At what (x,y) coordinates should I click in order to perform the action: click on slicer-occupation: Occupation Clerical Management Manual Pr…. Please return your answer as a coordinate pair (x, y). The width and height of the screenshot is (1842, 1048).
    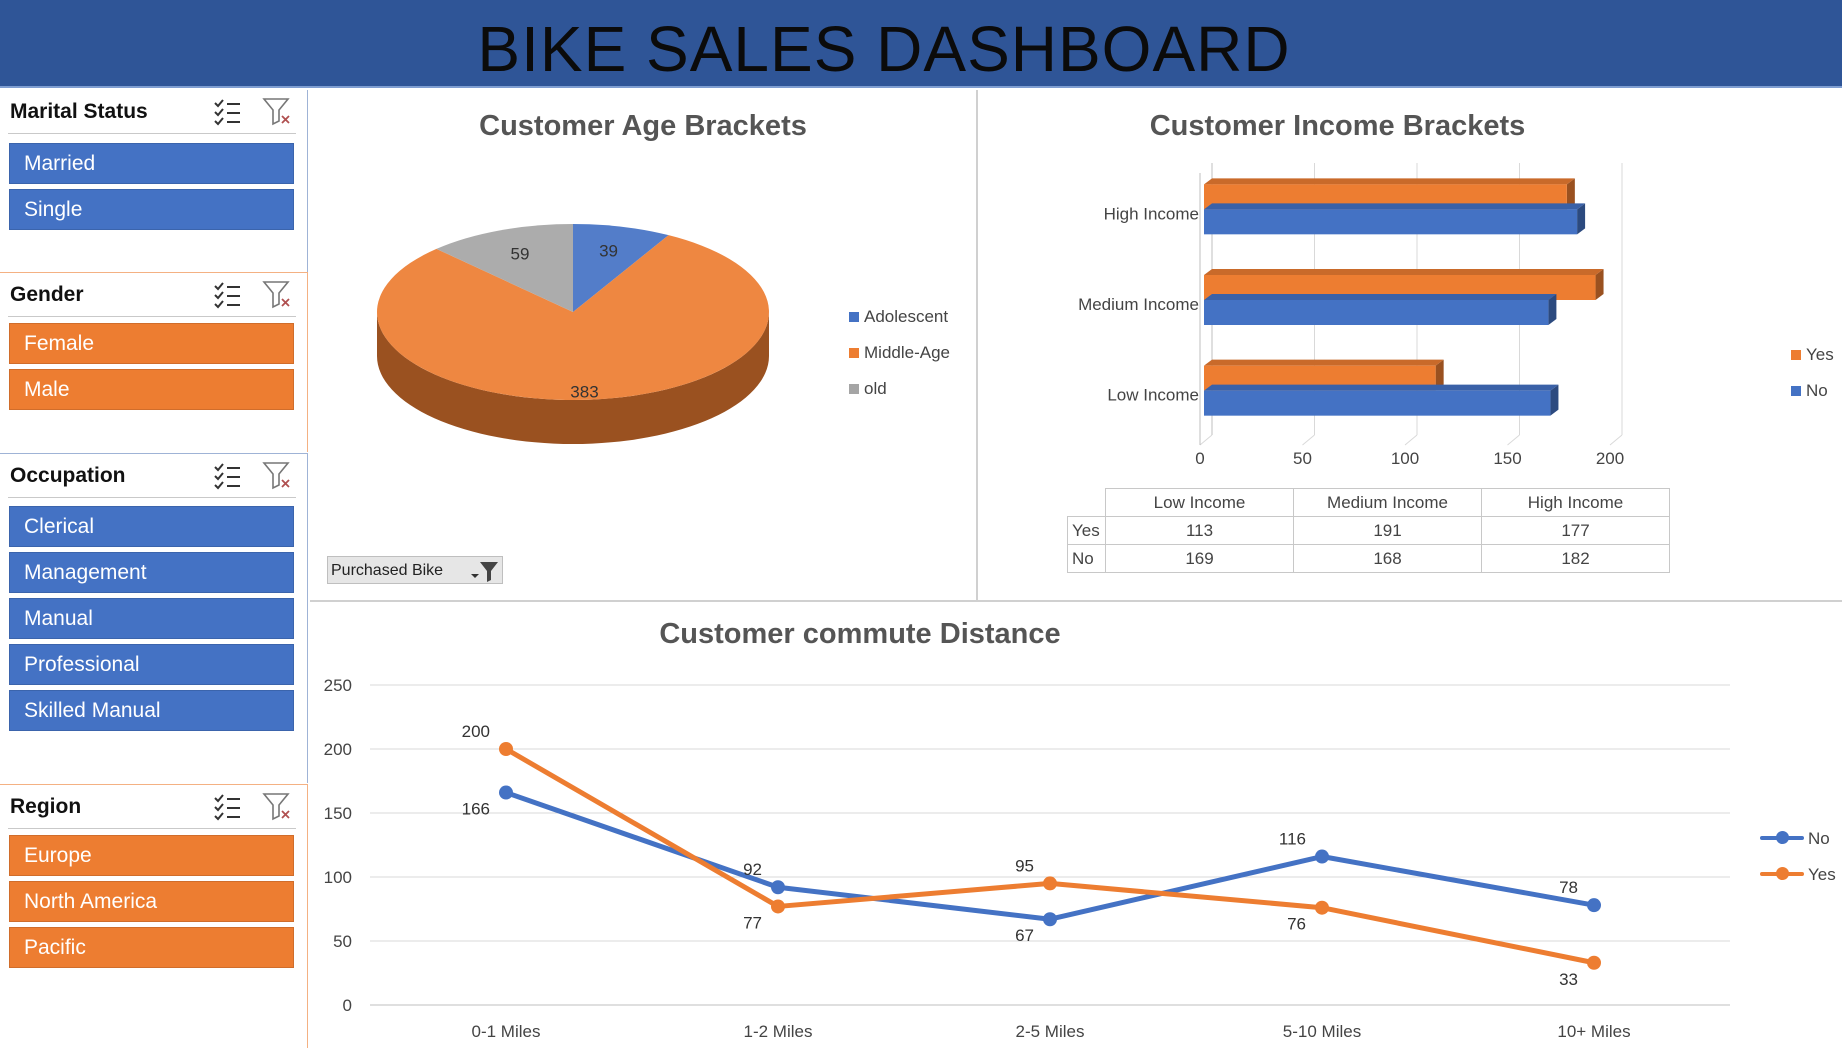
    Looking at the image, I should click on (154, 618).